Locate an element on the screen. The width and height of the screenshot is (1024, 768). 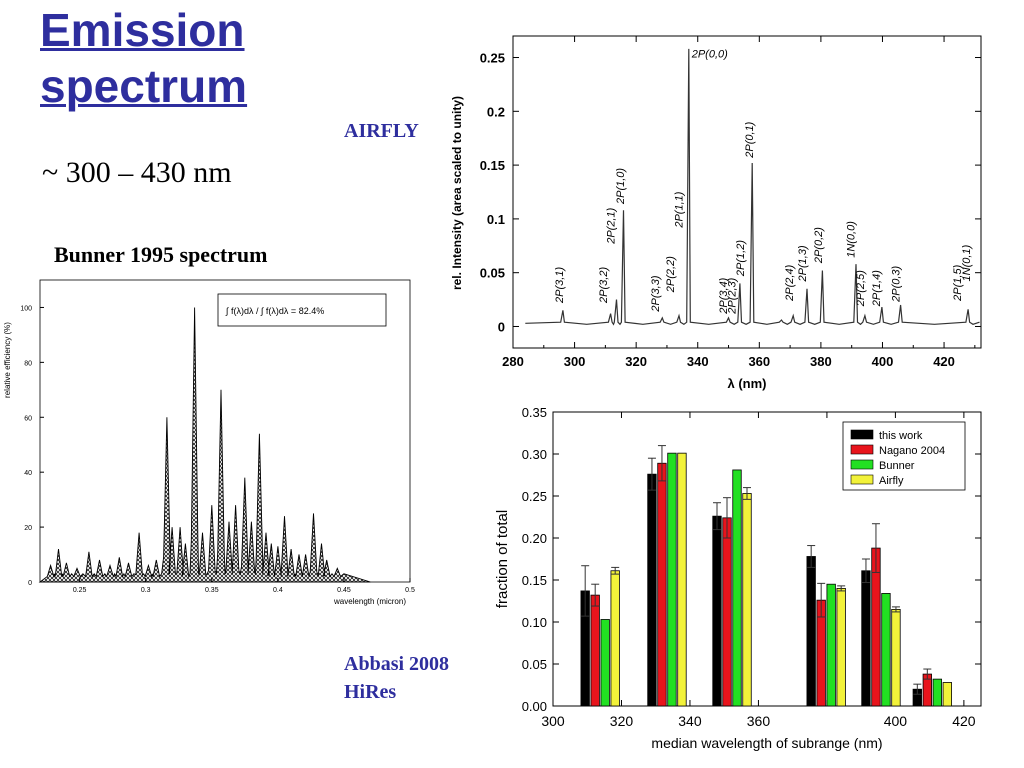
peak-label: 2P(1,2) is located at coordinates (741, 258).